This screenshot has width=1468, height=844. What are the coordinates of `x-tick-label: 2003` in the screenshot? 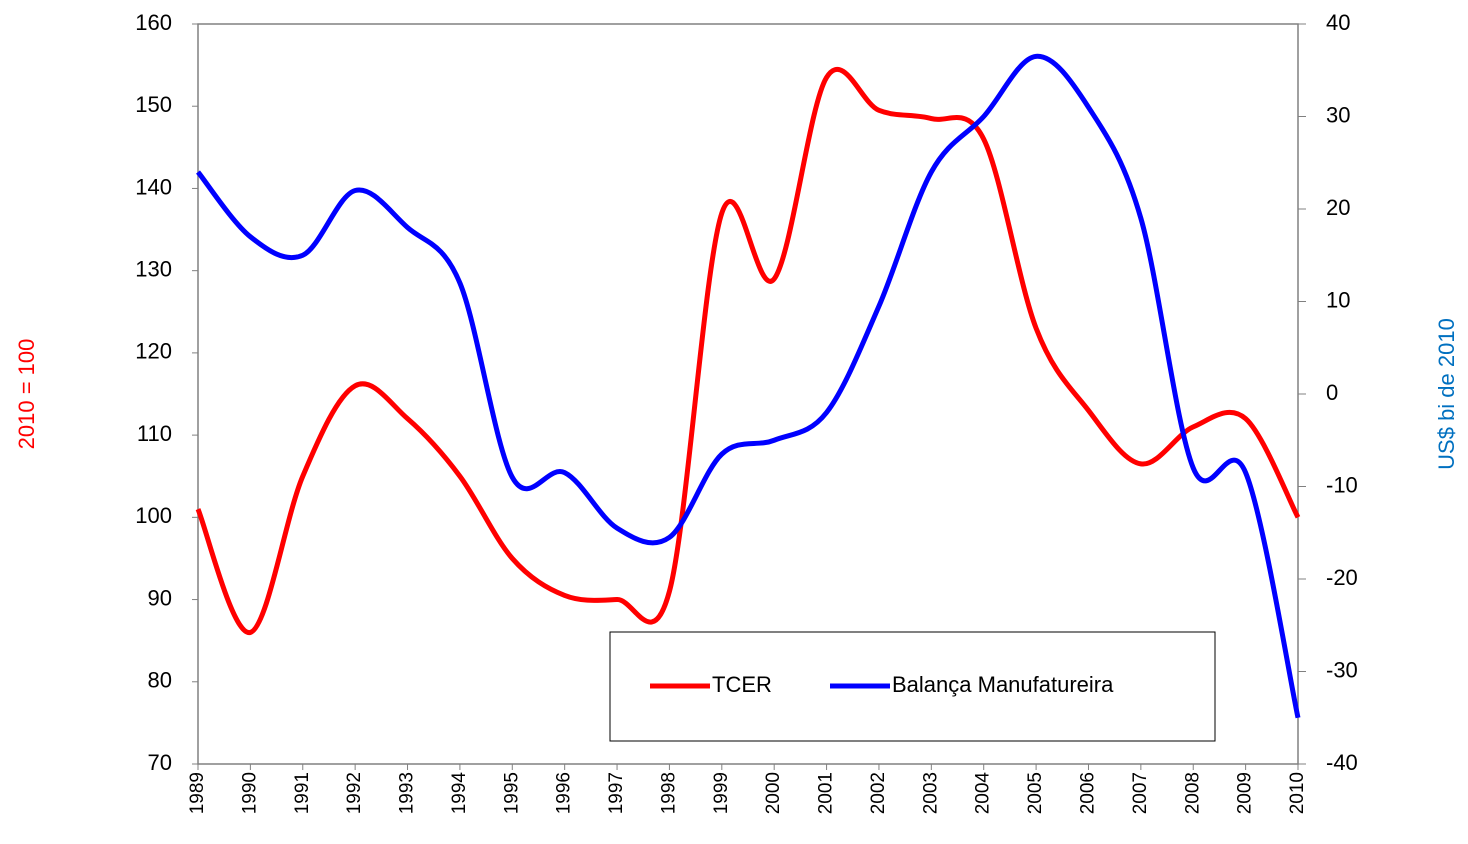 It's located at (930, 793).